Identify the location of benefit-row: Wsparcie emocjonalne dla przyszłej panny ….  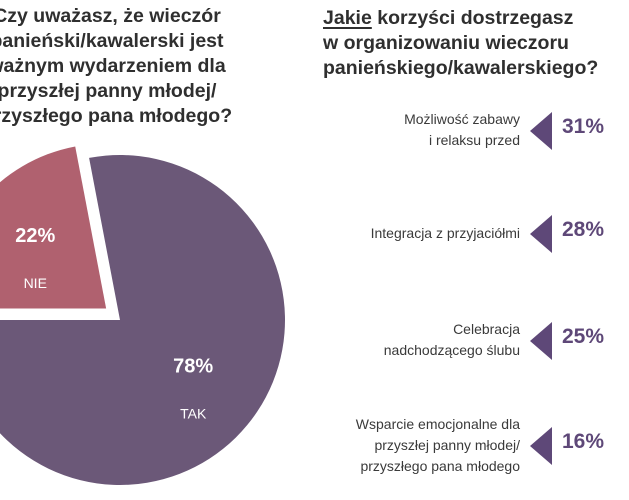
(464, 445).